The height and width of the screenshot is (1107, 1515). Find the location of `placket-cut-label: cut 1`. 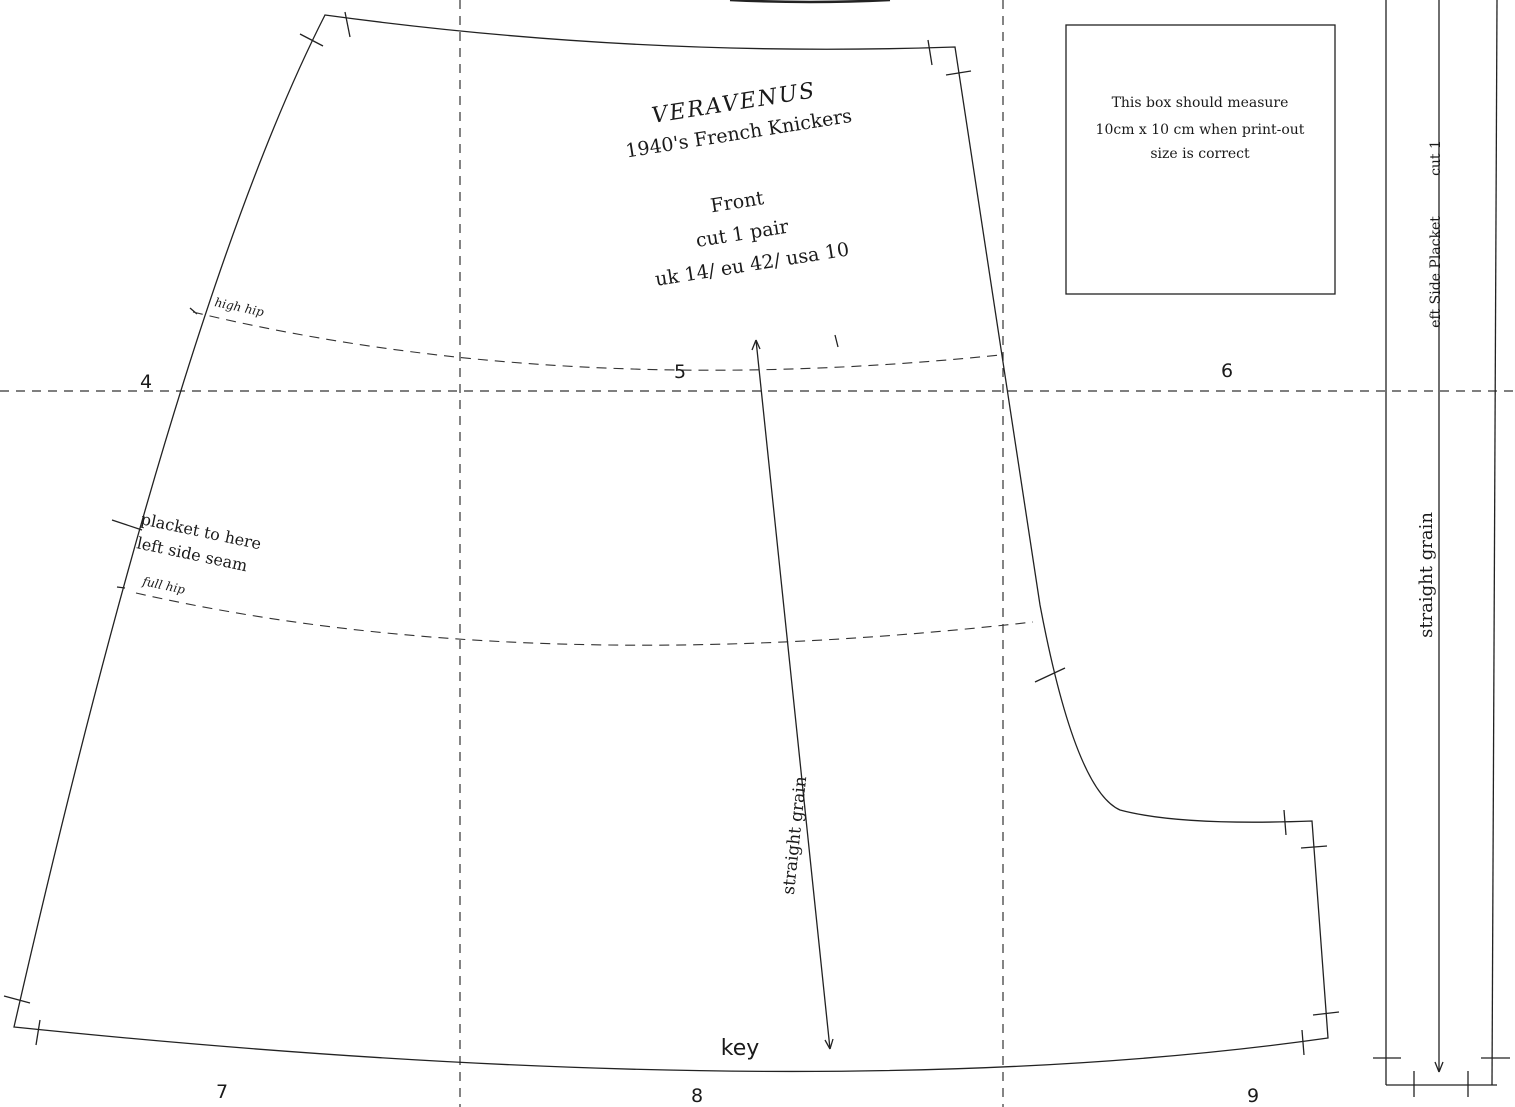

placket-cut-label: cut 1 is located at coordinates (1436, 158).